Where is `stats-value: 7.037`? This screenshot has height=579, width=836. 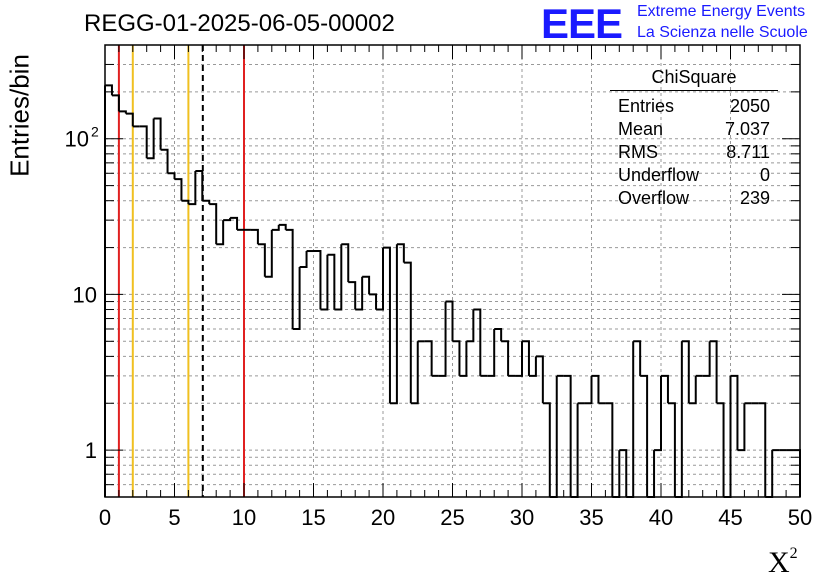 stats-value: 7.037 is located at coordinates (747, 129).